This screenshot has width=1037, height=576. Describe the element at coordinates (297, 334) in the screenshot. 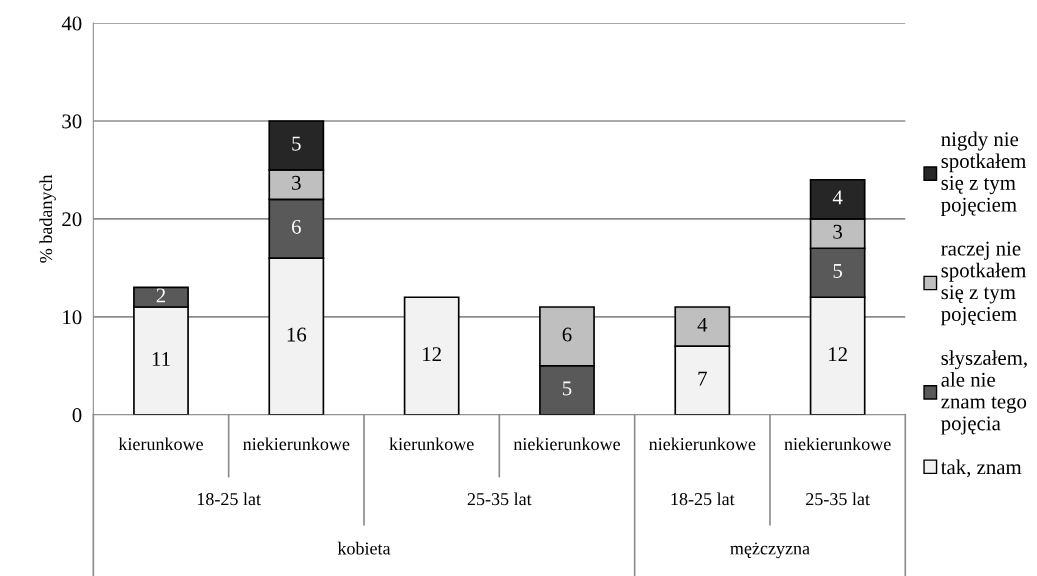

I see `data-label: 16` at that location.